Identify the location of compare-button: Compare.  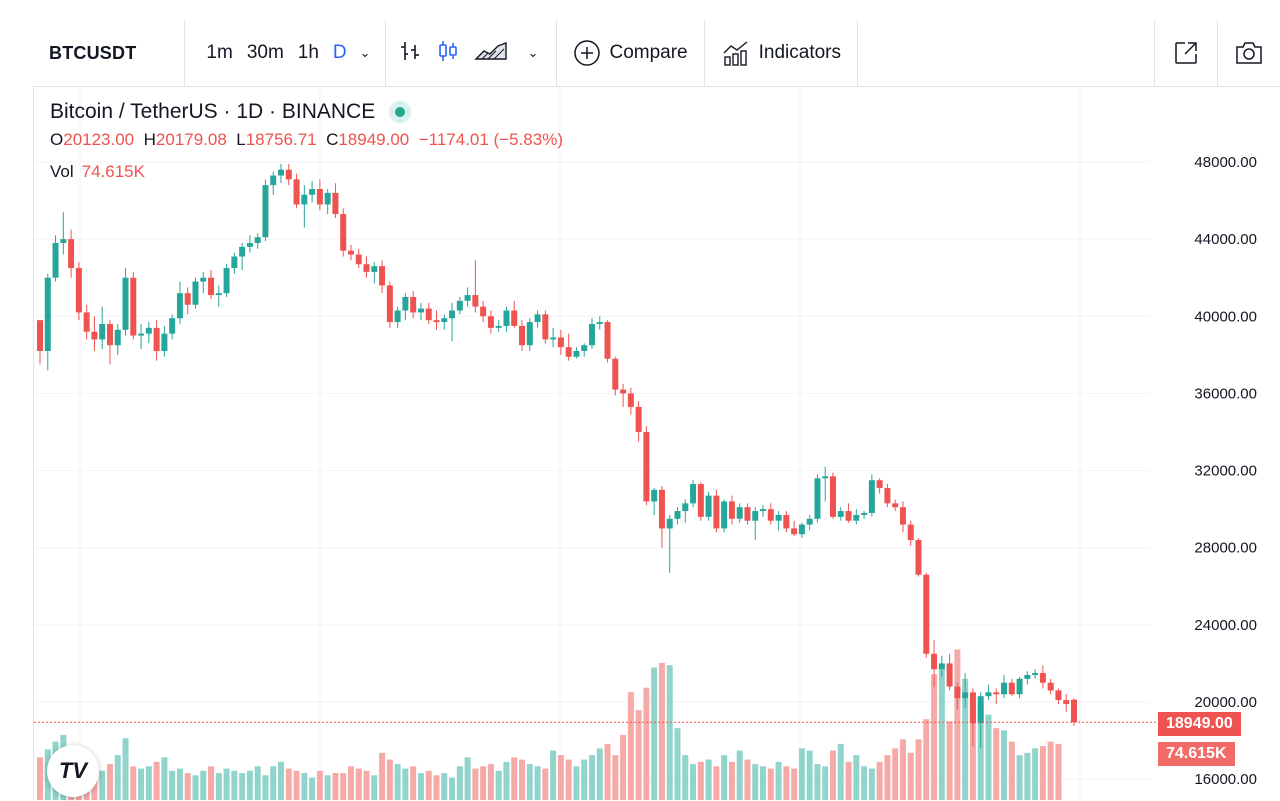
(630, 53).